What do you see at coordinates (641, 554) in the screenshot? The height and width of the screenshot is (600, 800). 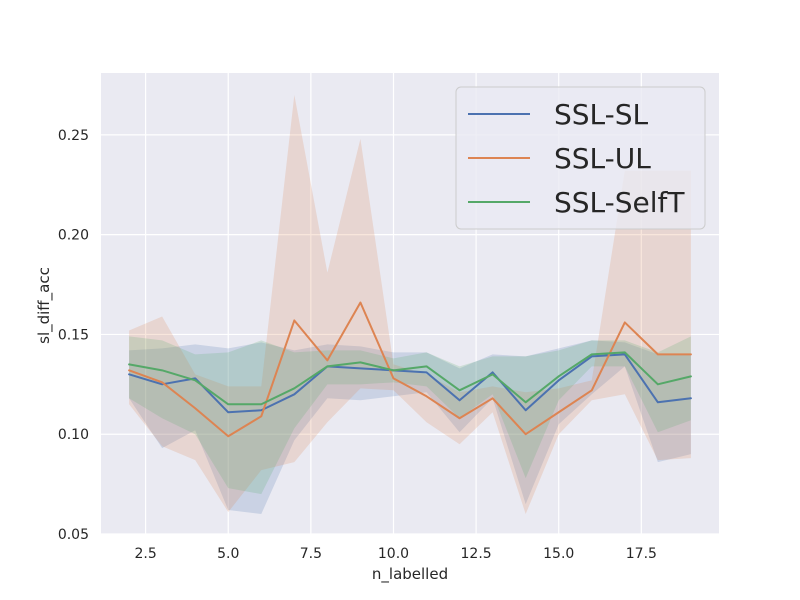 I see `x-tick-label: 17.5` at bounding box center [641, 554].